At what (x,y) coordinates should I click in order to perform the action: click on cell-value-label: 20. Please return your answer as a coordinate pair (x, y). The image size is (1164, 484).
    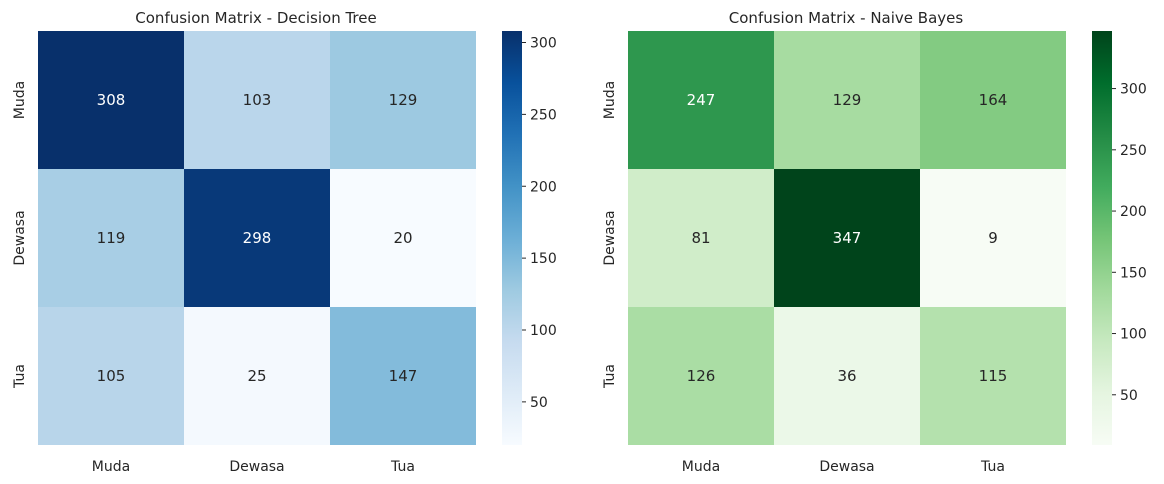
    Looking at the image, I should click on (402, 238).